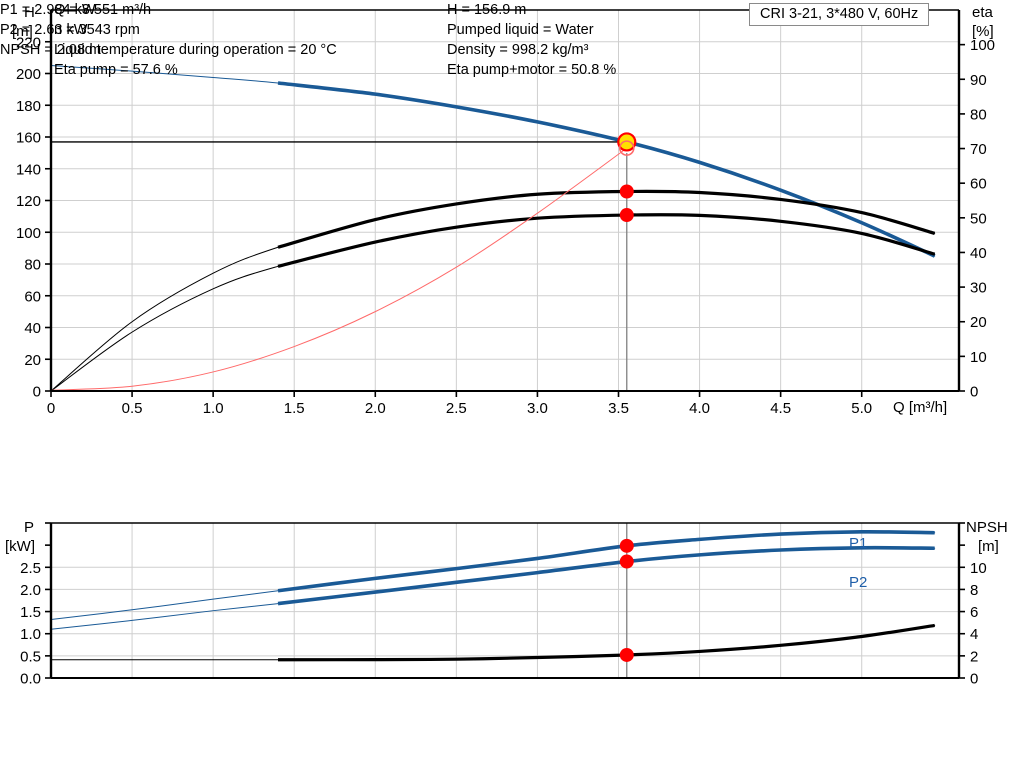 This screenshot has width=1024, height=781. What do you see at coordinates (626, 148) in the screenshot?
I see `system-curve-marker` at bounding box center [626, 148].